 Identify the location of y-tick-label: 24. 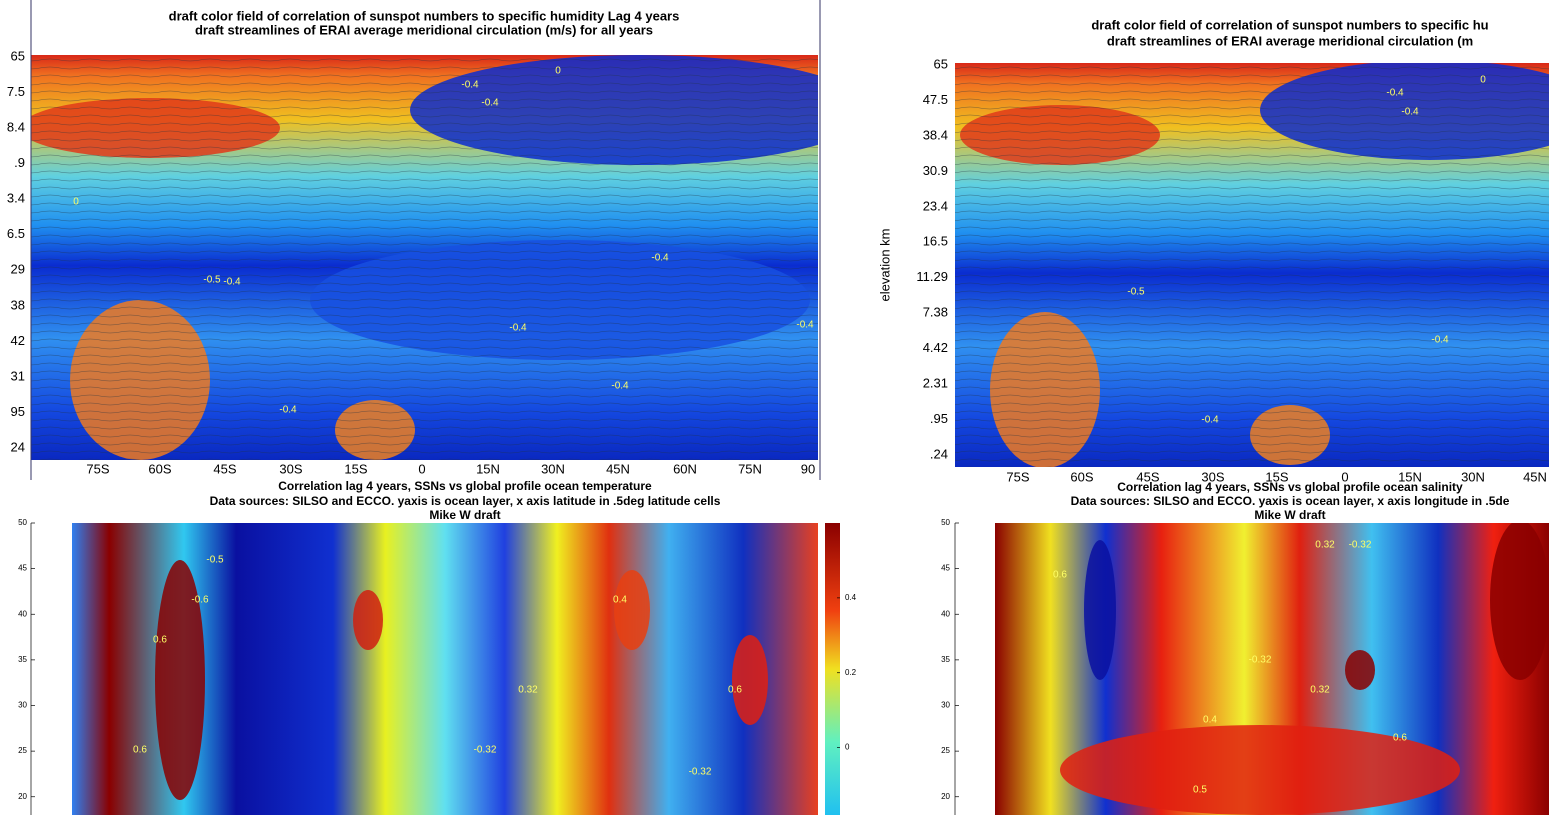
(18, 446).